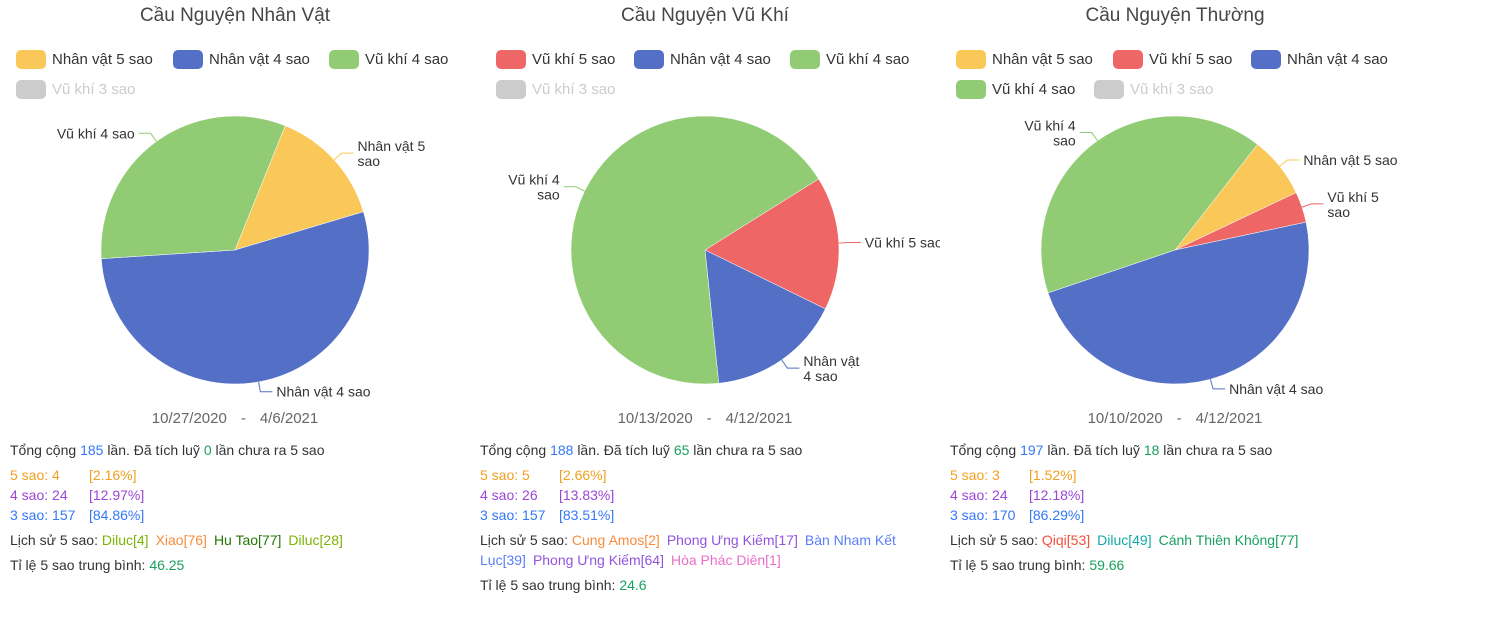  I want to click on history-item: Phong Ưng Kiếm[64], so click(598, 560).